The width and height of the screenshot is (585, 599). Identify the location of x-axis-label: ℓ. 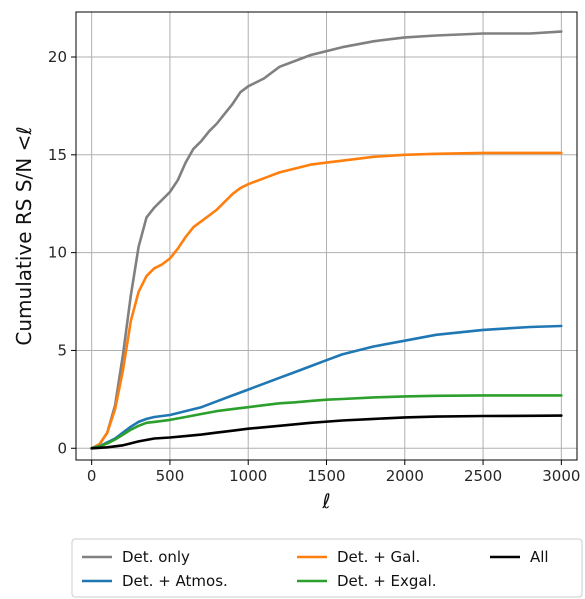
(325, 501).